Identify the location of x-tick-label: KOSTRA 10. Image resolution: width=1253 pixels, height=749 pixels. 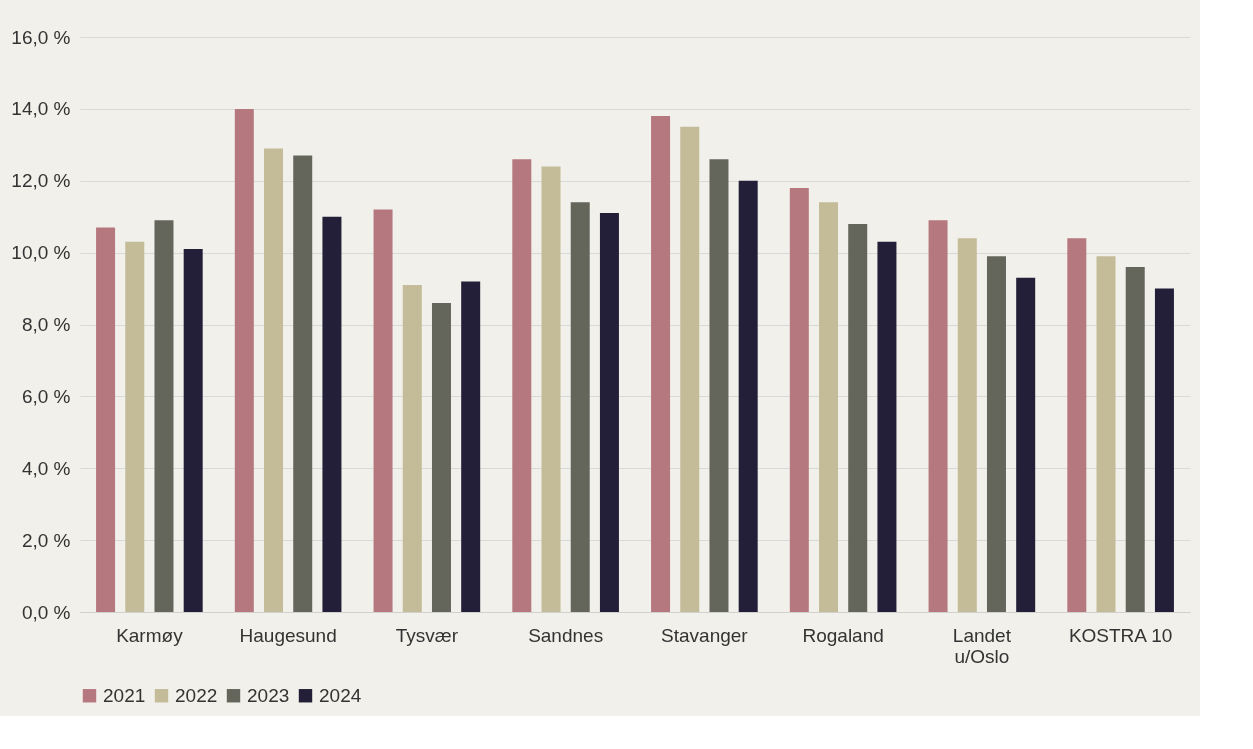
(1120, 635).